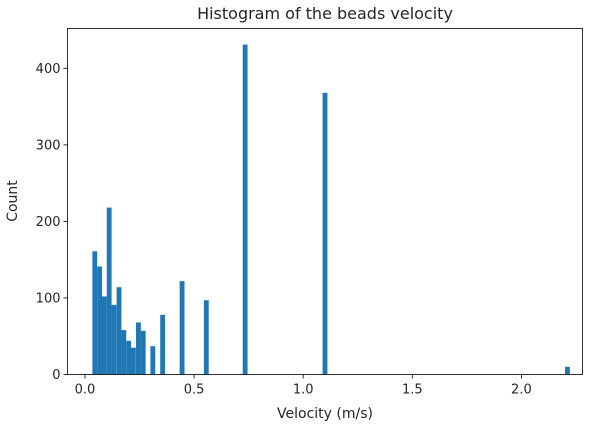 Image resolution: width=602 pixels, height=432 pixels. Describe the element at coordinates (325, 414) in the screenshot. I see `x-axis-label: Velocity (m/s)` at that location.